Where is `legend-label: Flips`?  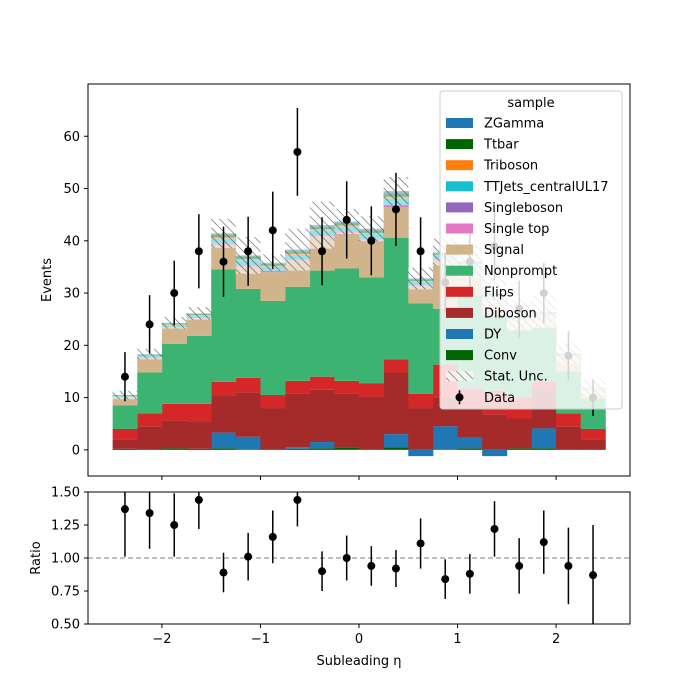
legend-label: Flips is located at coordinates (499, 292).